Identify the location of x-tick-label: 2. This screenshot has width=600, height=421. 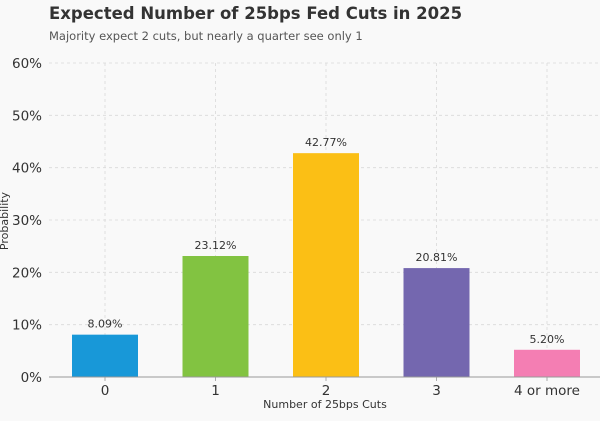
(326, 391).